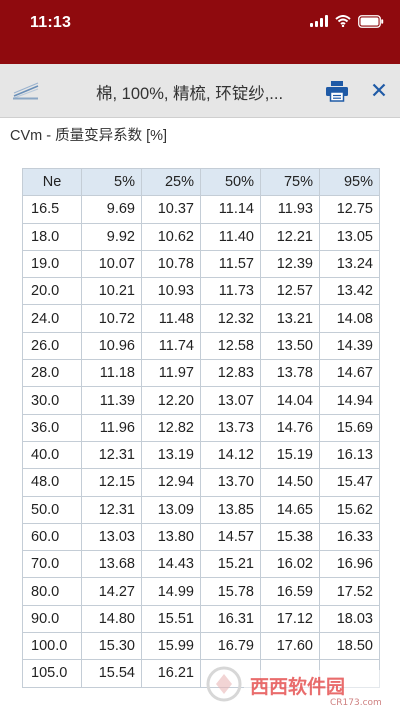 The width and height of the screenshot is (400, 711). I want to click on table-row: 20.0 10.21 10.93 11.73 12.57 13.42, so click(201, 291).